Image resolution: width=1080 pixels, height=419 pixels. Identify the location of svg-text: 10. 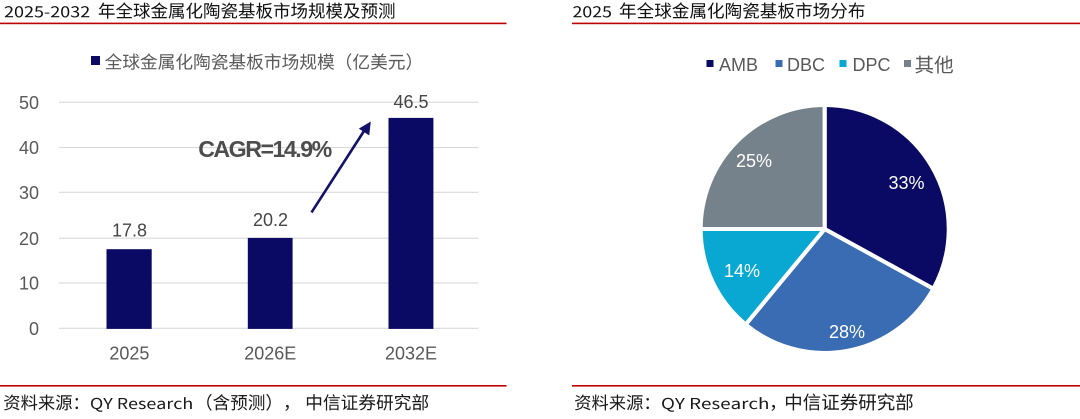
(29, 284).